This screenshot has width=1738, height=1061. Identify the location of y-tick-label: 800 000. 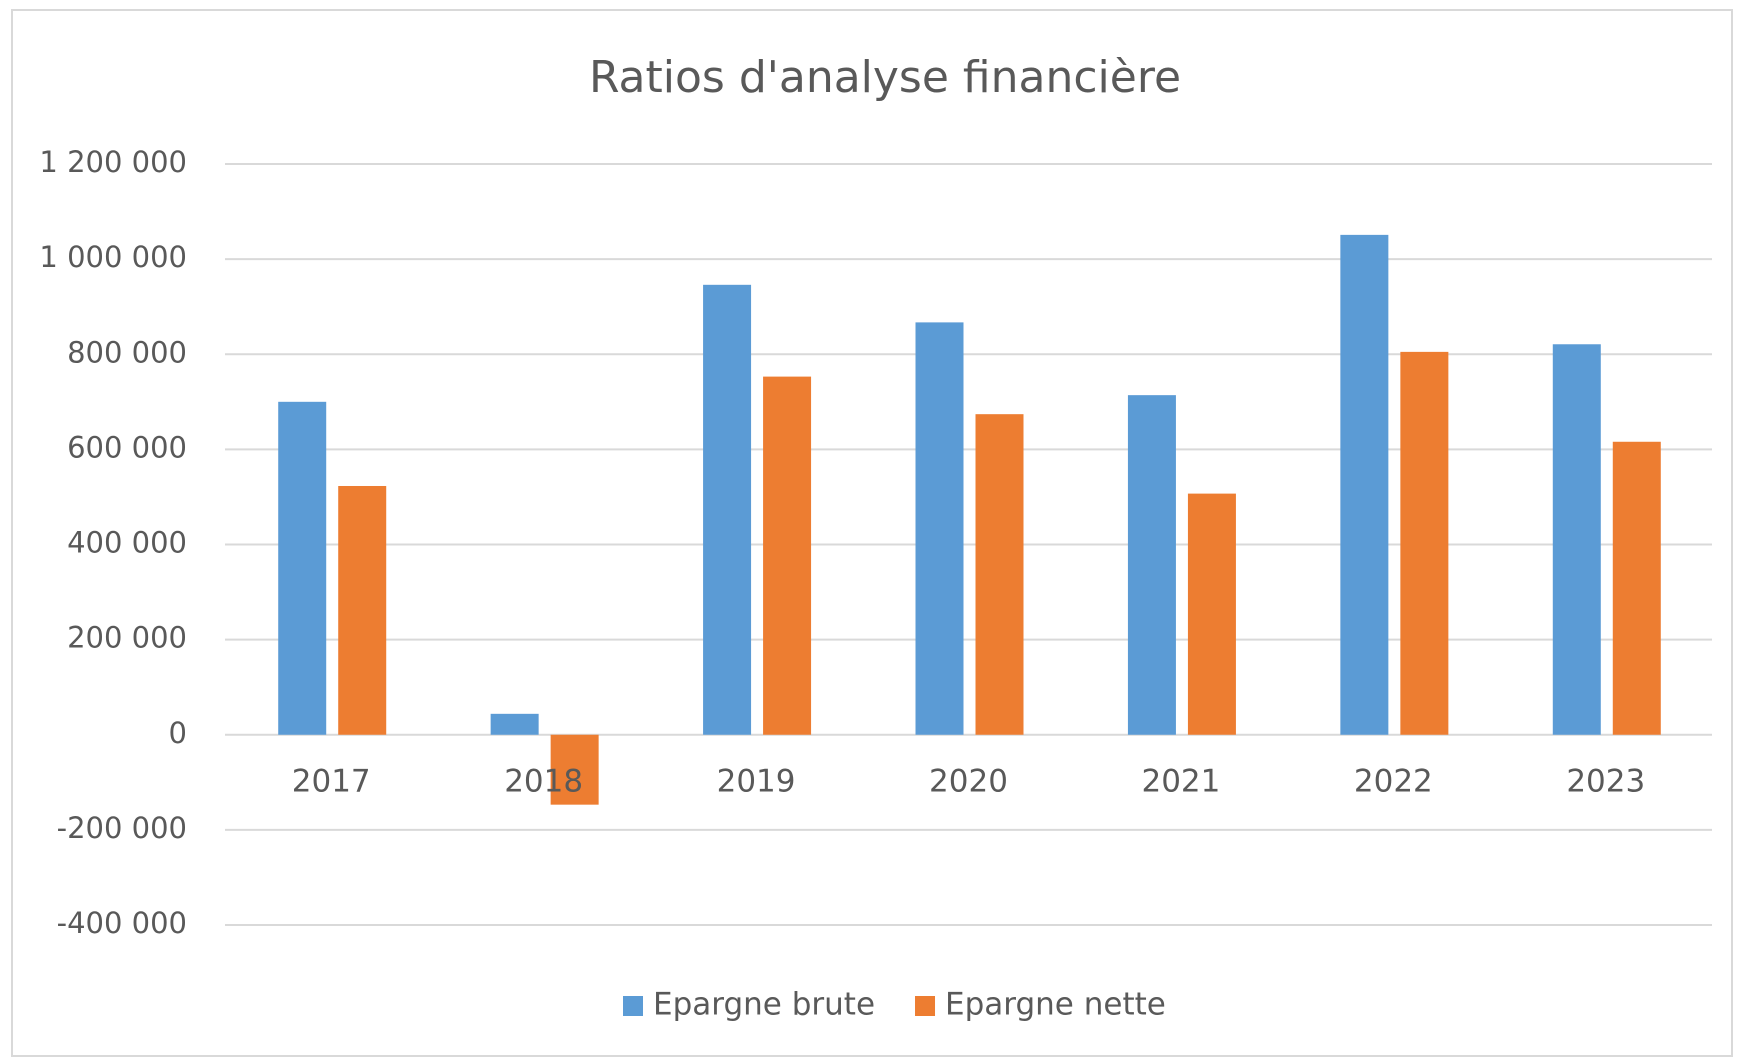
(127, 352).